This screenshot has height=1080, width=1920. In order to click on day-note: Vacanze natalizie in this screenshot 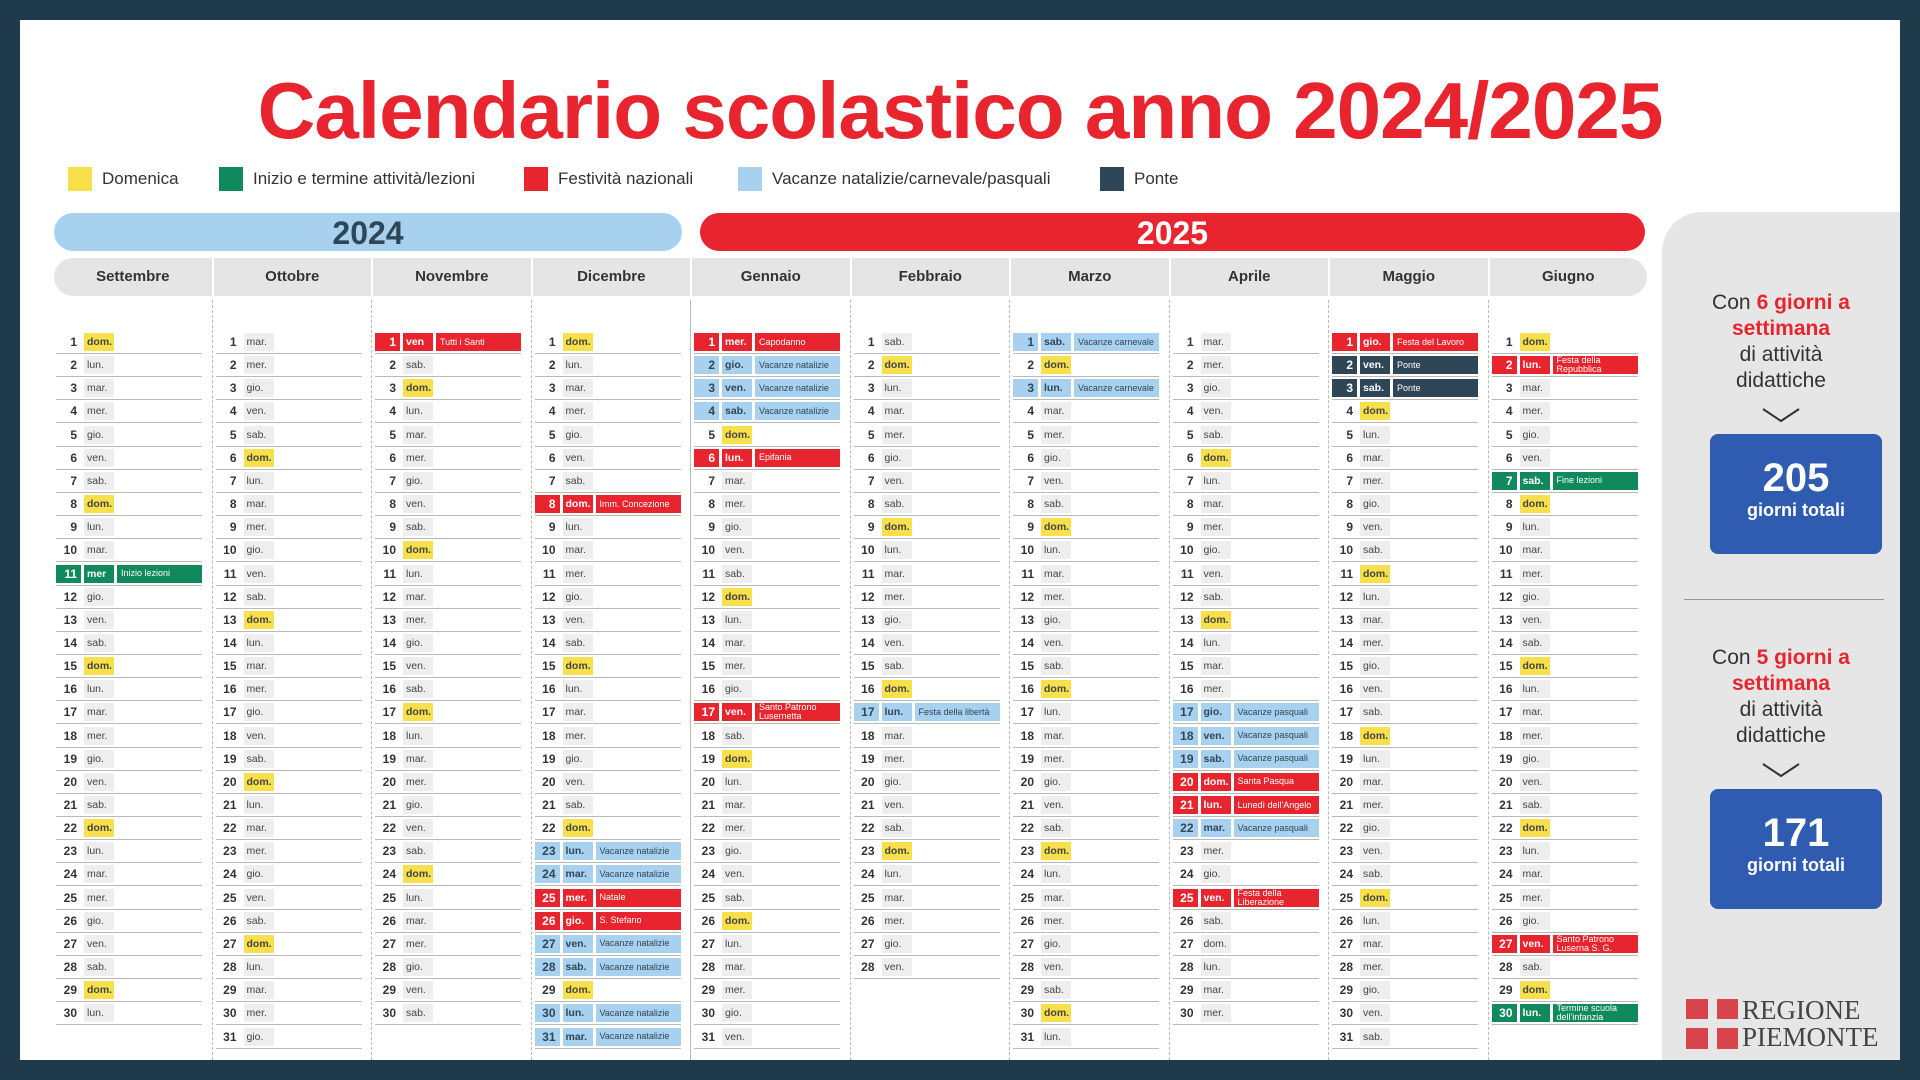, I will do `click(638, 1013)`.